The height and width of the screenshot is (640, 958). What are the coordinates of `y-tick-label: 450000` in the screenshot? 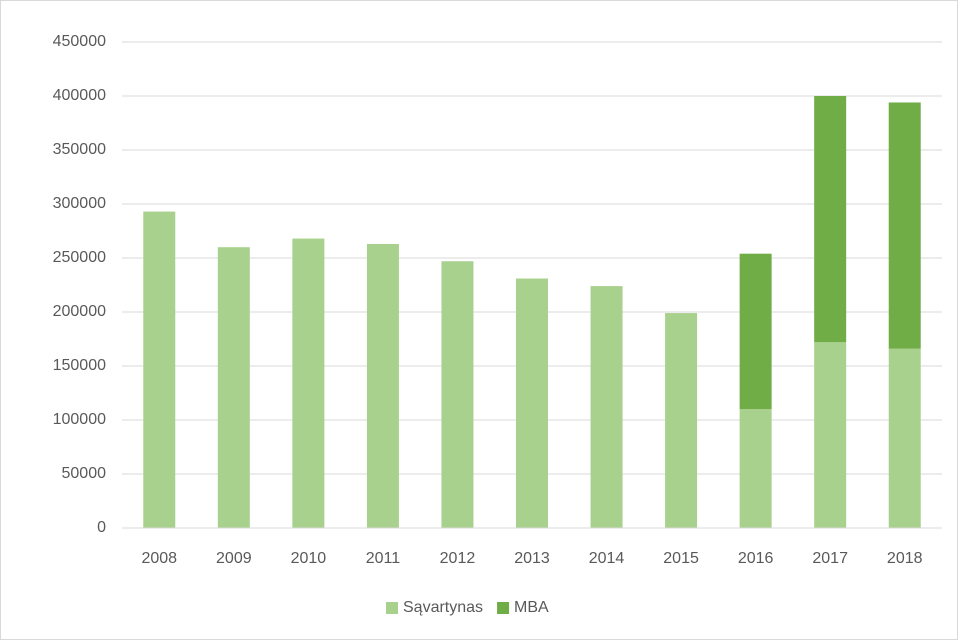 It's located at (79, 41).